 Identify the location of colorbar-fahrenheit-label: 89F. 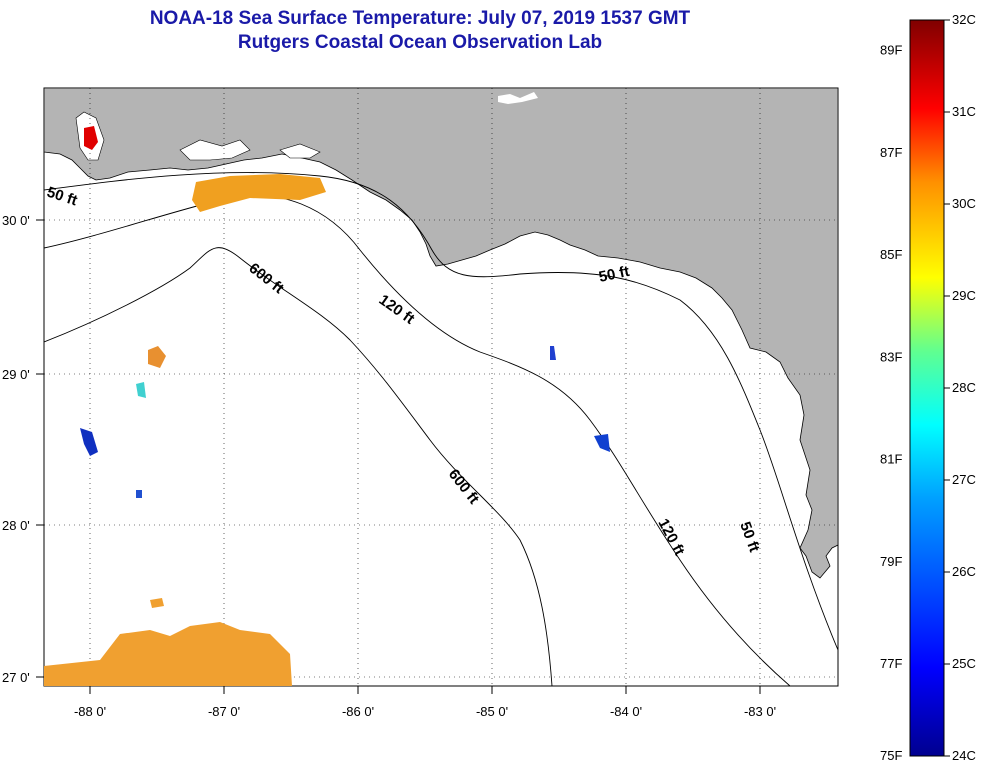
(891, 50).